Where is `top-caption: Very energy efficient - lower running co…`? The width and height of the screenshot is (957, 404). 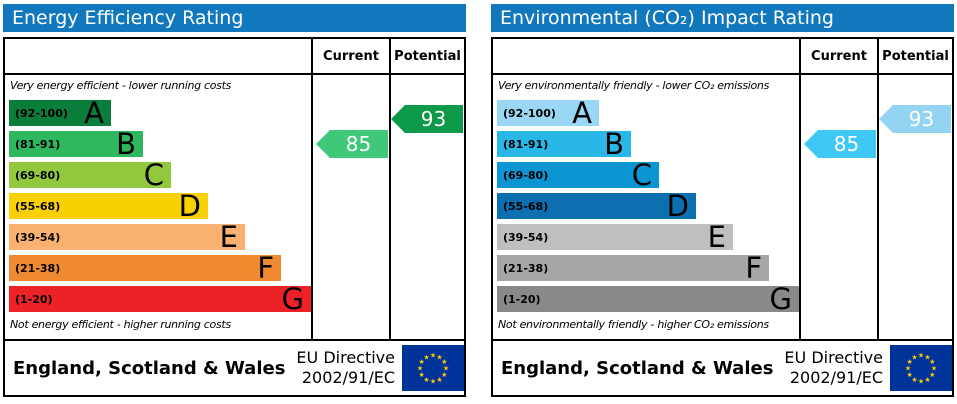
top-caption: Very energy efficient - lower running co… is located at coordinates (121, 85).